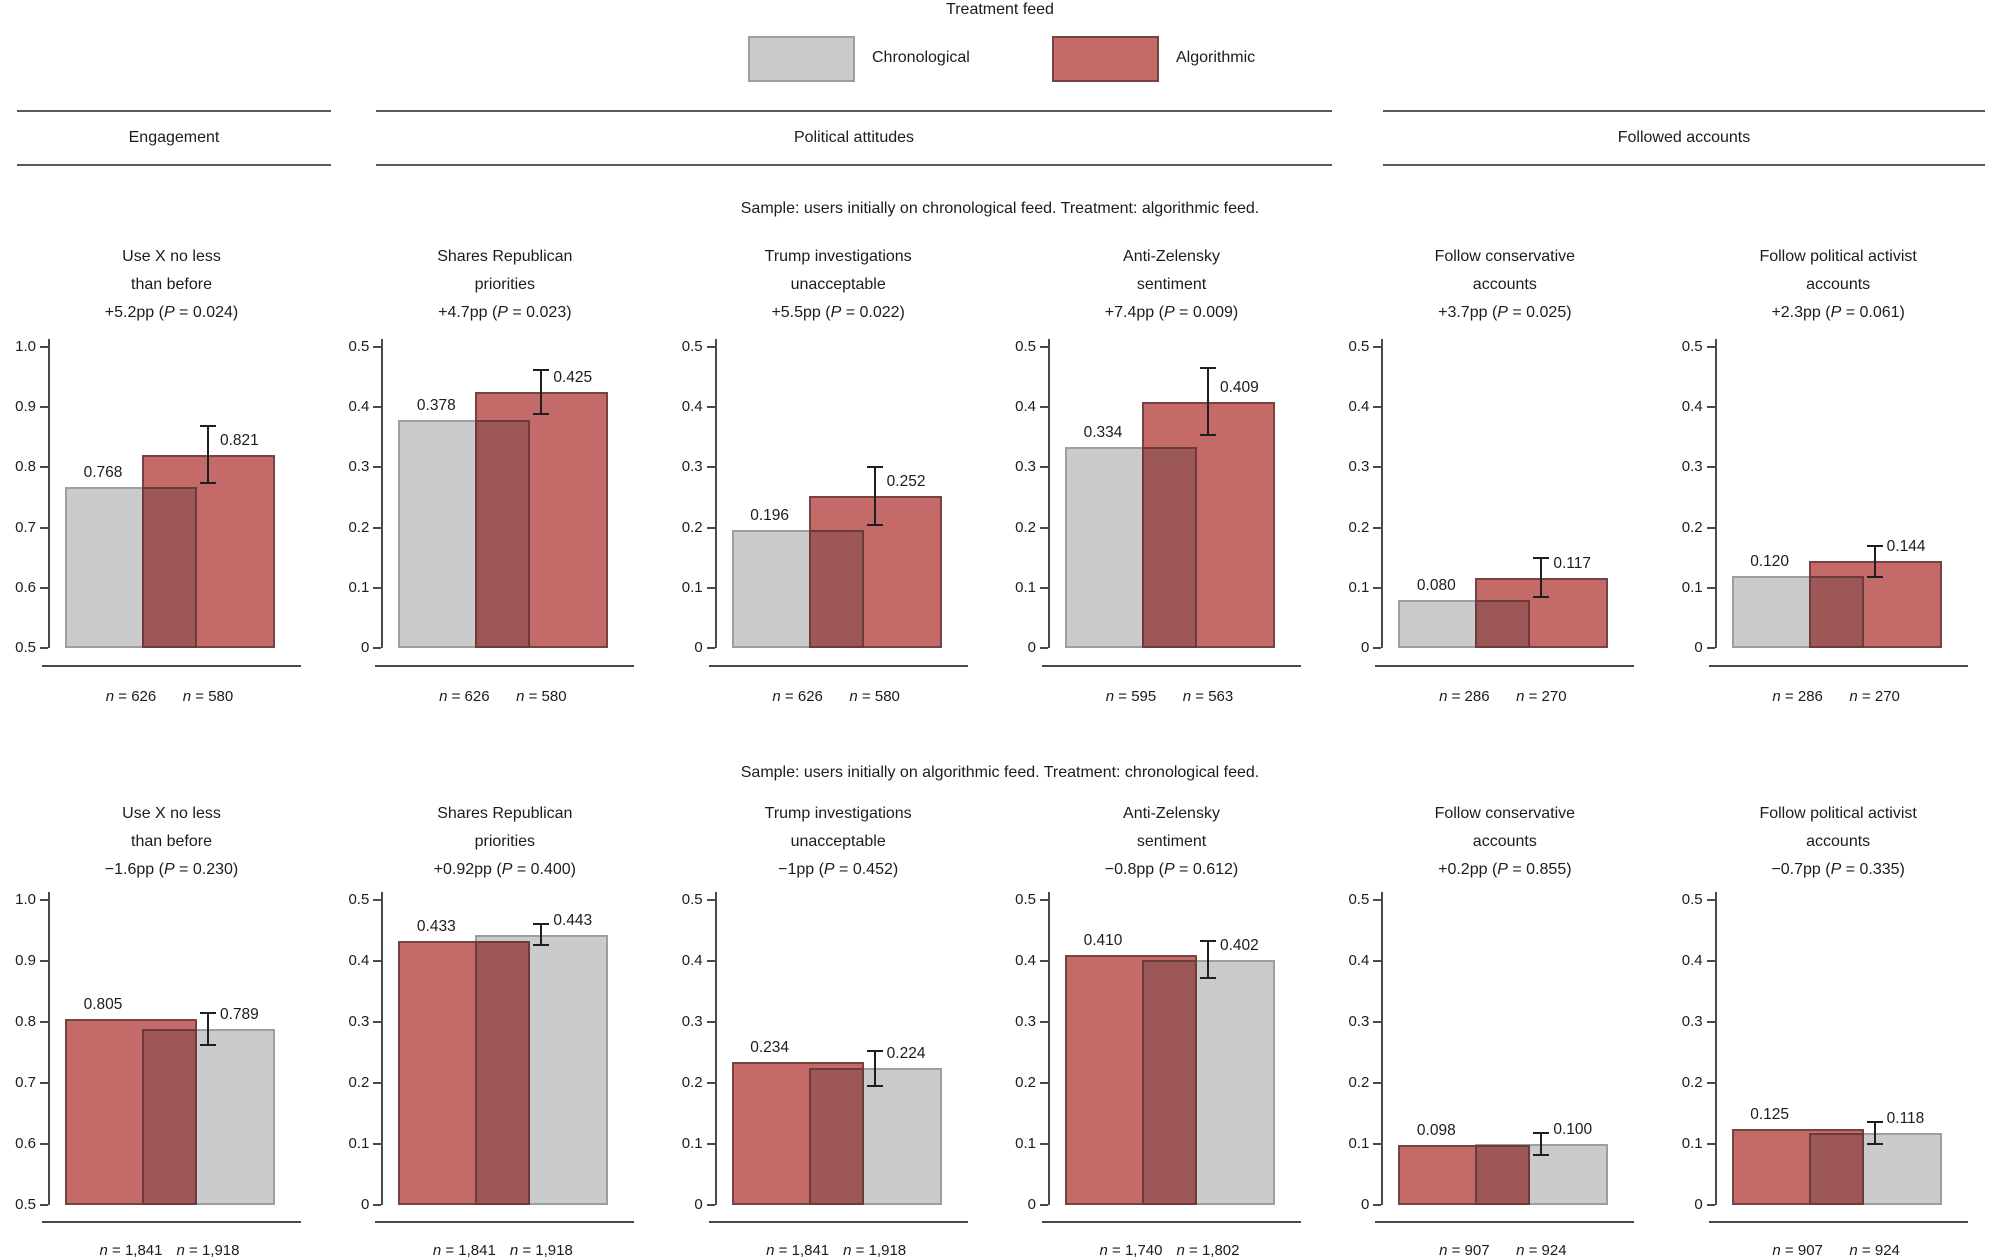  Describe the element at coordinates (1684, 138) in the screenshot. I see `group-header-followed-accounts: Followed accounts` at that location.